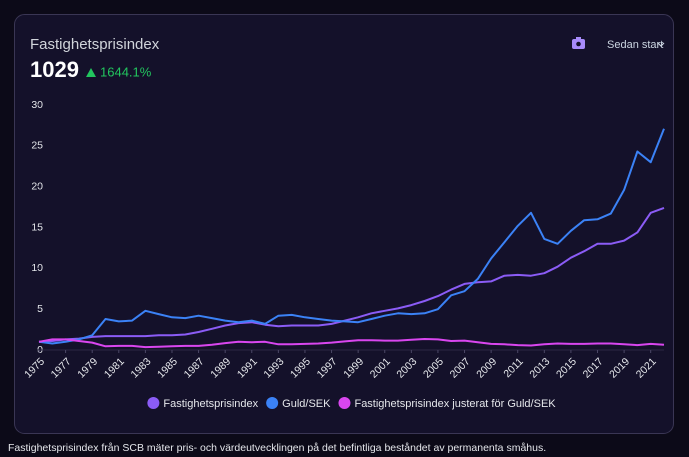 The width and height of the screenshot is (689, 457). Describe the element at coordinates (351, 343) in the screenshot. I see `series-line` at that location.